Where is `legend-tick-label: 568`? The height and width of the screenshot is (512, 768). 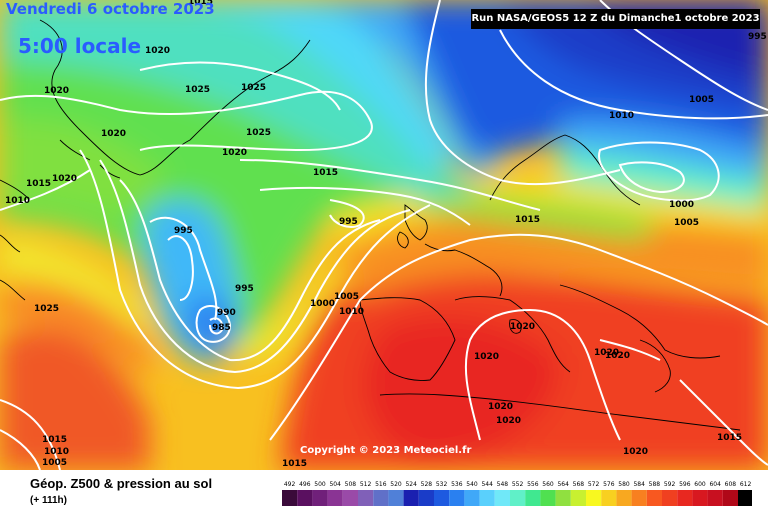
legend-tick-label: 568 is located at coordinates (579, 484).